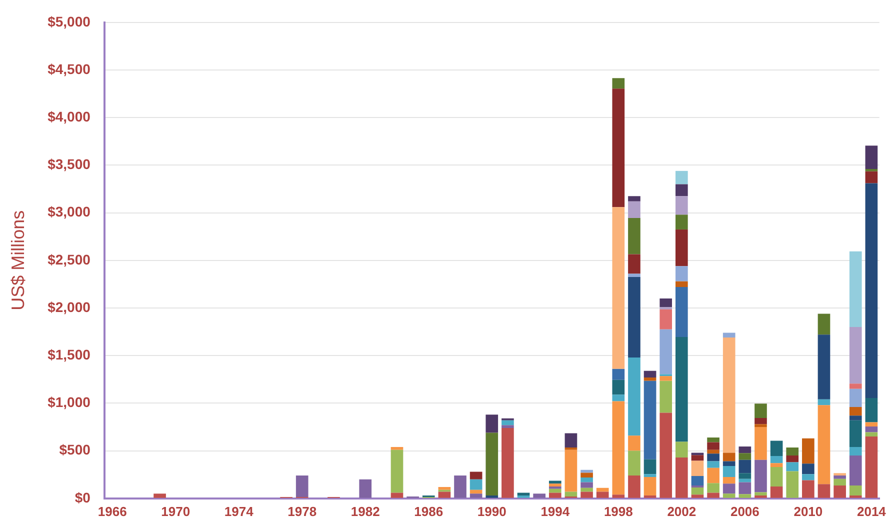 The height and width of the screenshot is (530, 892). What do you see at coordinates (681, 511) in the screenshot?
I see `x-tick-label: 2002` at bounding box center [681, 511].